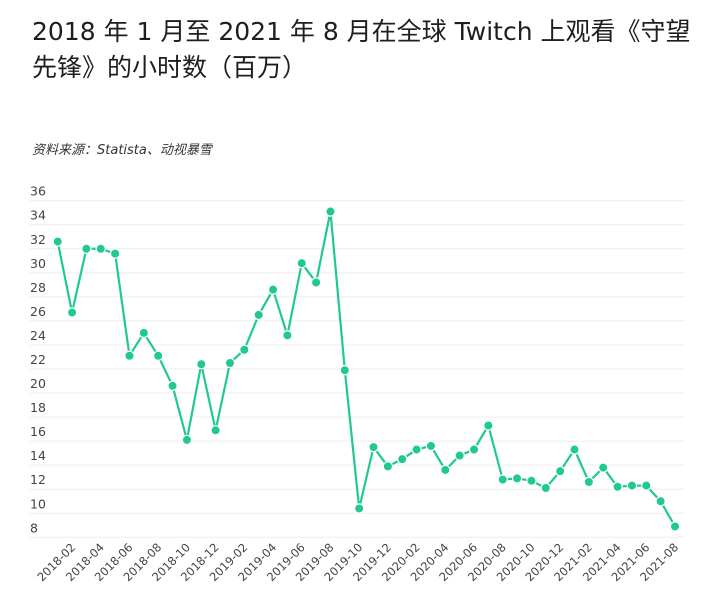 The image size is (721, 614). I want to click on y-tick-label: 24, so click(38, 335).